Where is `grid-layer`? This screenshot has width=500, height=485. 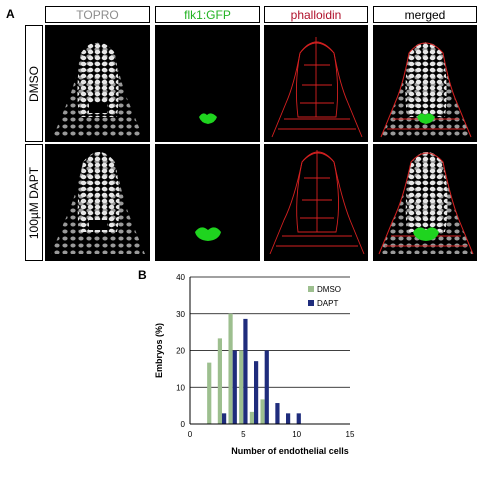 grid-layer is located at coordinates (270, 332).